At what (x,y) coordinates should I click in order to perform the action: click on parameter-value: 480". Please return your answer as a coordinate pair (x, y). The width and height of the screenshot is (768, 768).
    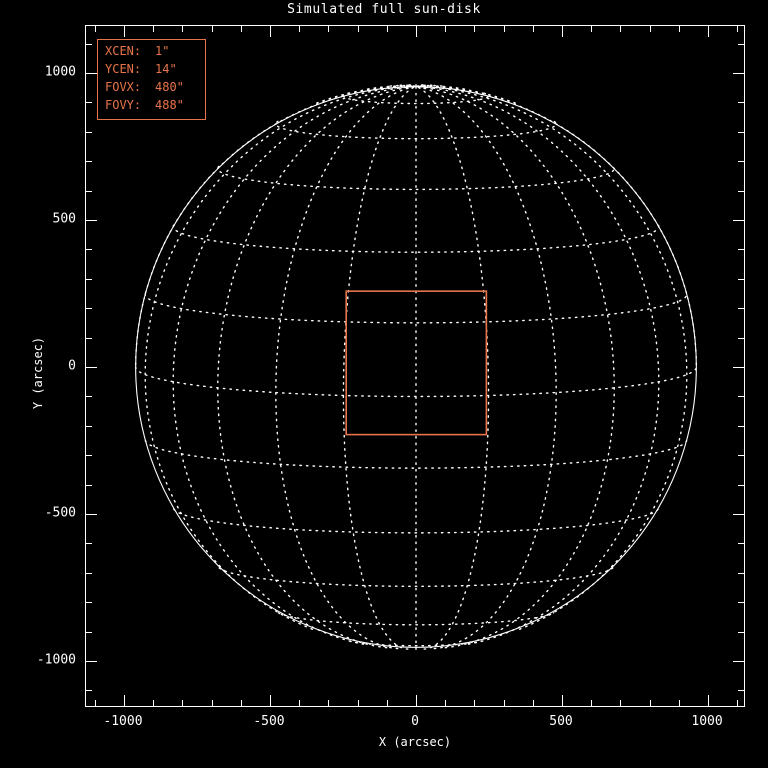
    Looking at the image, I should click on (169, 87).